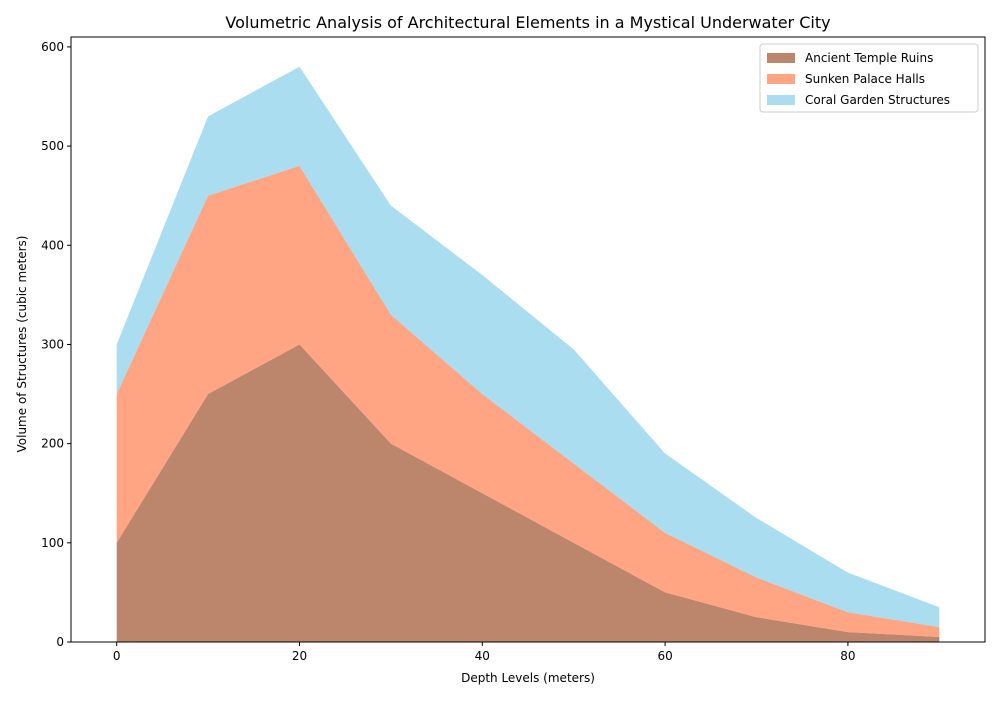  Describe the element at coordinates (60, 642) in the screenshot. I see `y-tick-label: 0` at that location.